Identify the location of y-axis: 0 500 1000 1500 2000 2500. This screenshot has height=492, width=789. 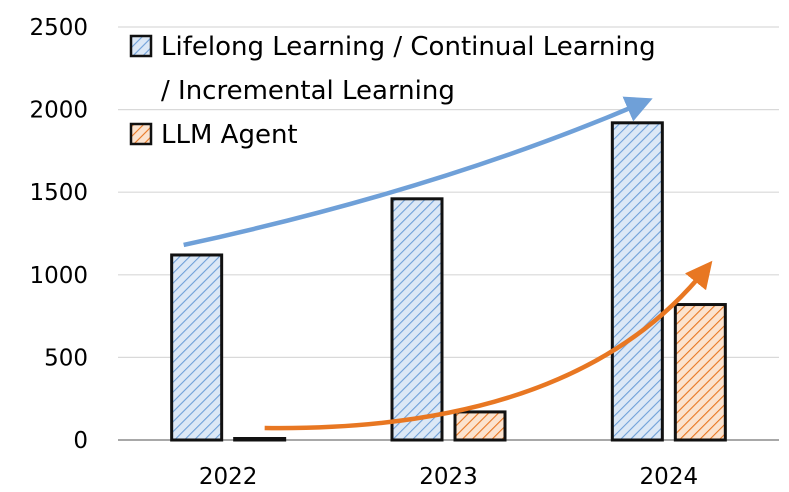
(58, 234).